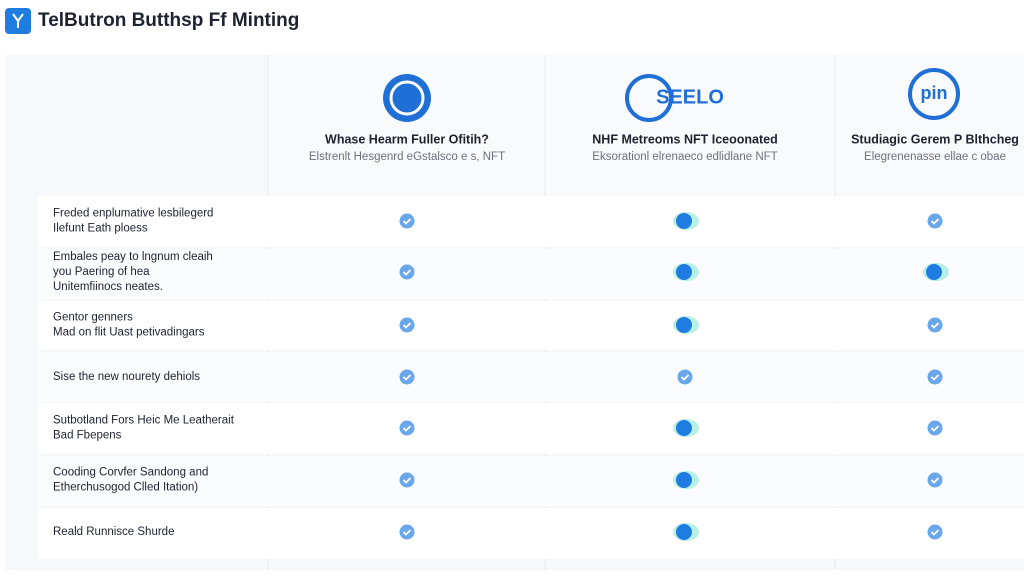 The height and width of the screenshot is (581, 1024). I want to click on column-logo-ring, so click(407, 98).